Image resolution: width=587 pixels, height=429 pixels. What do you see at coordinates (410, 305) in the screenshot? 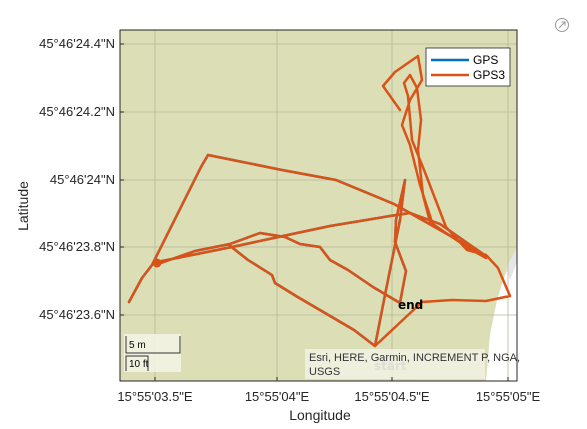
I see `end-label: end` at bounding box center [410, 305].